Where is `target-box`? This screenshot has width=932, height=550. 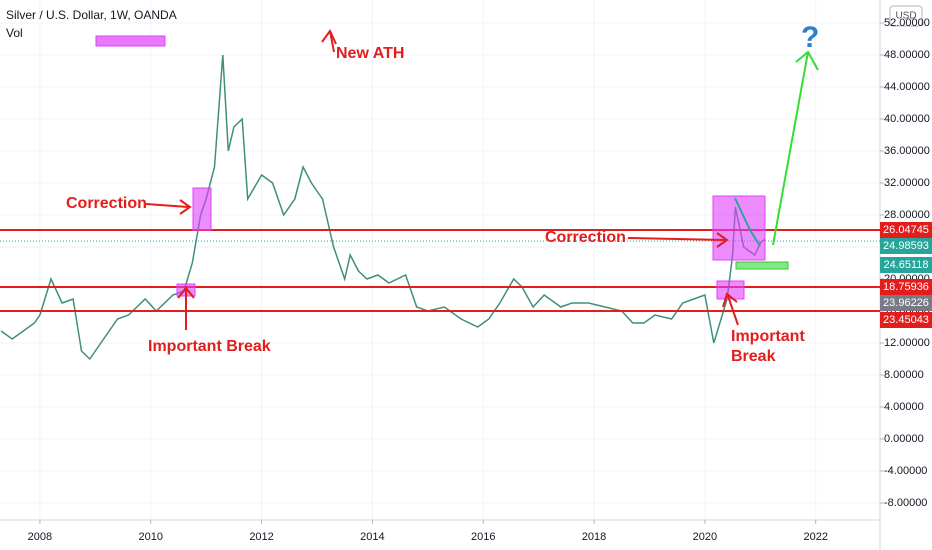
target-box is located at coordinates (762, 265).